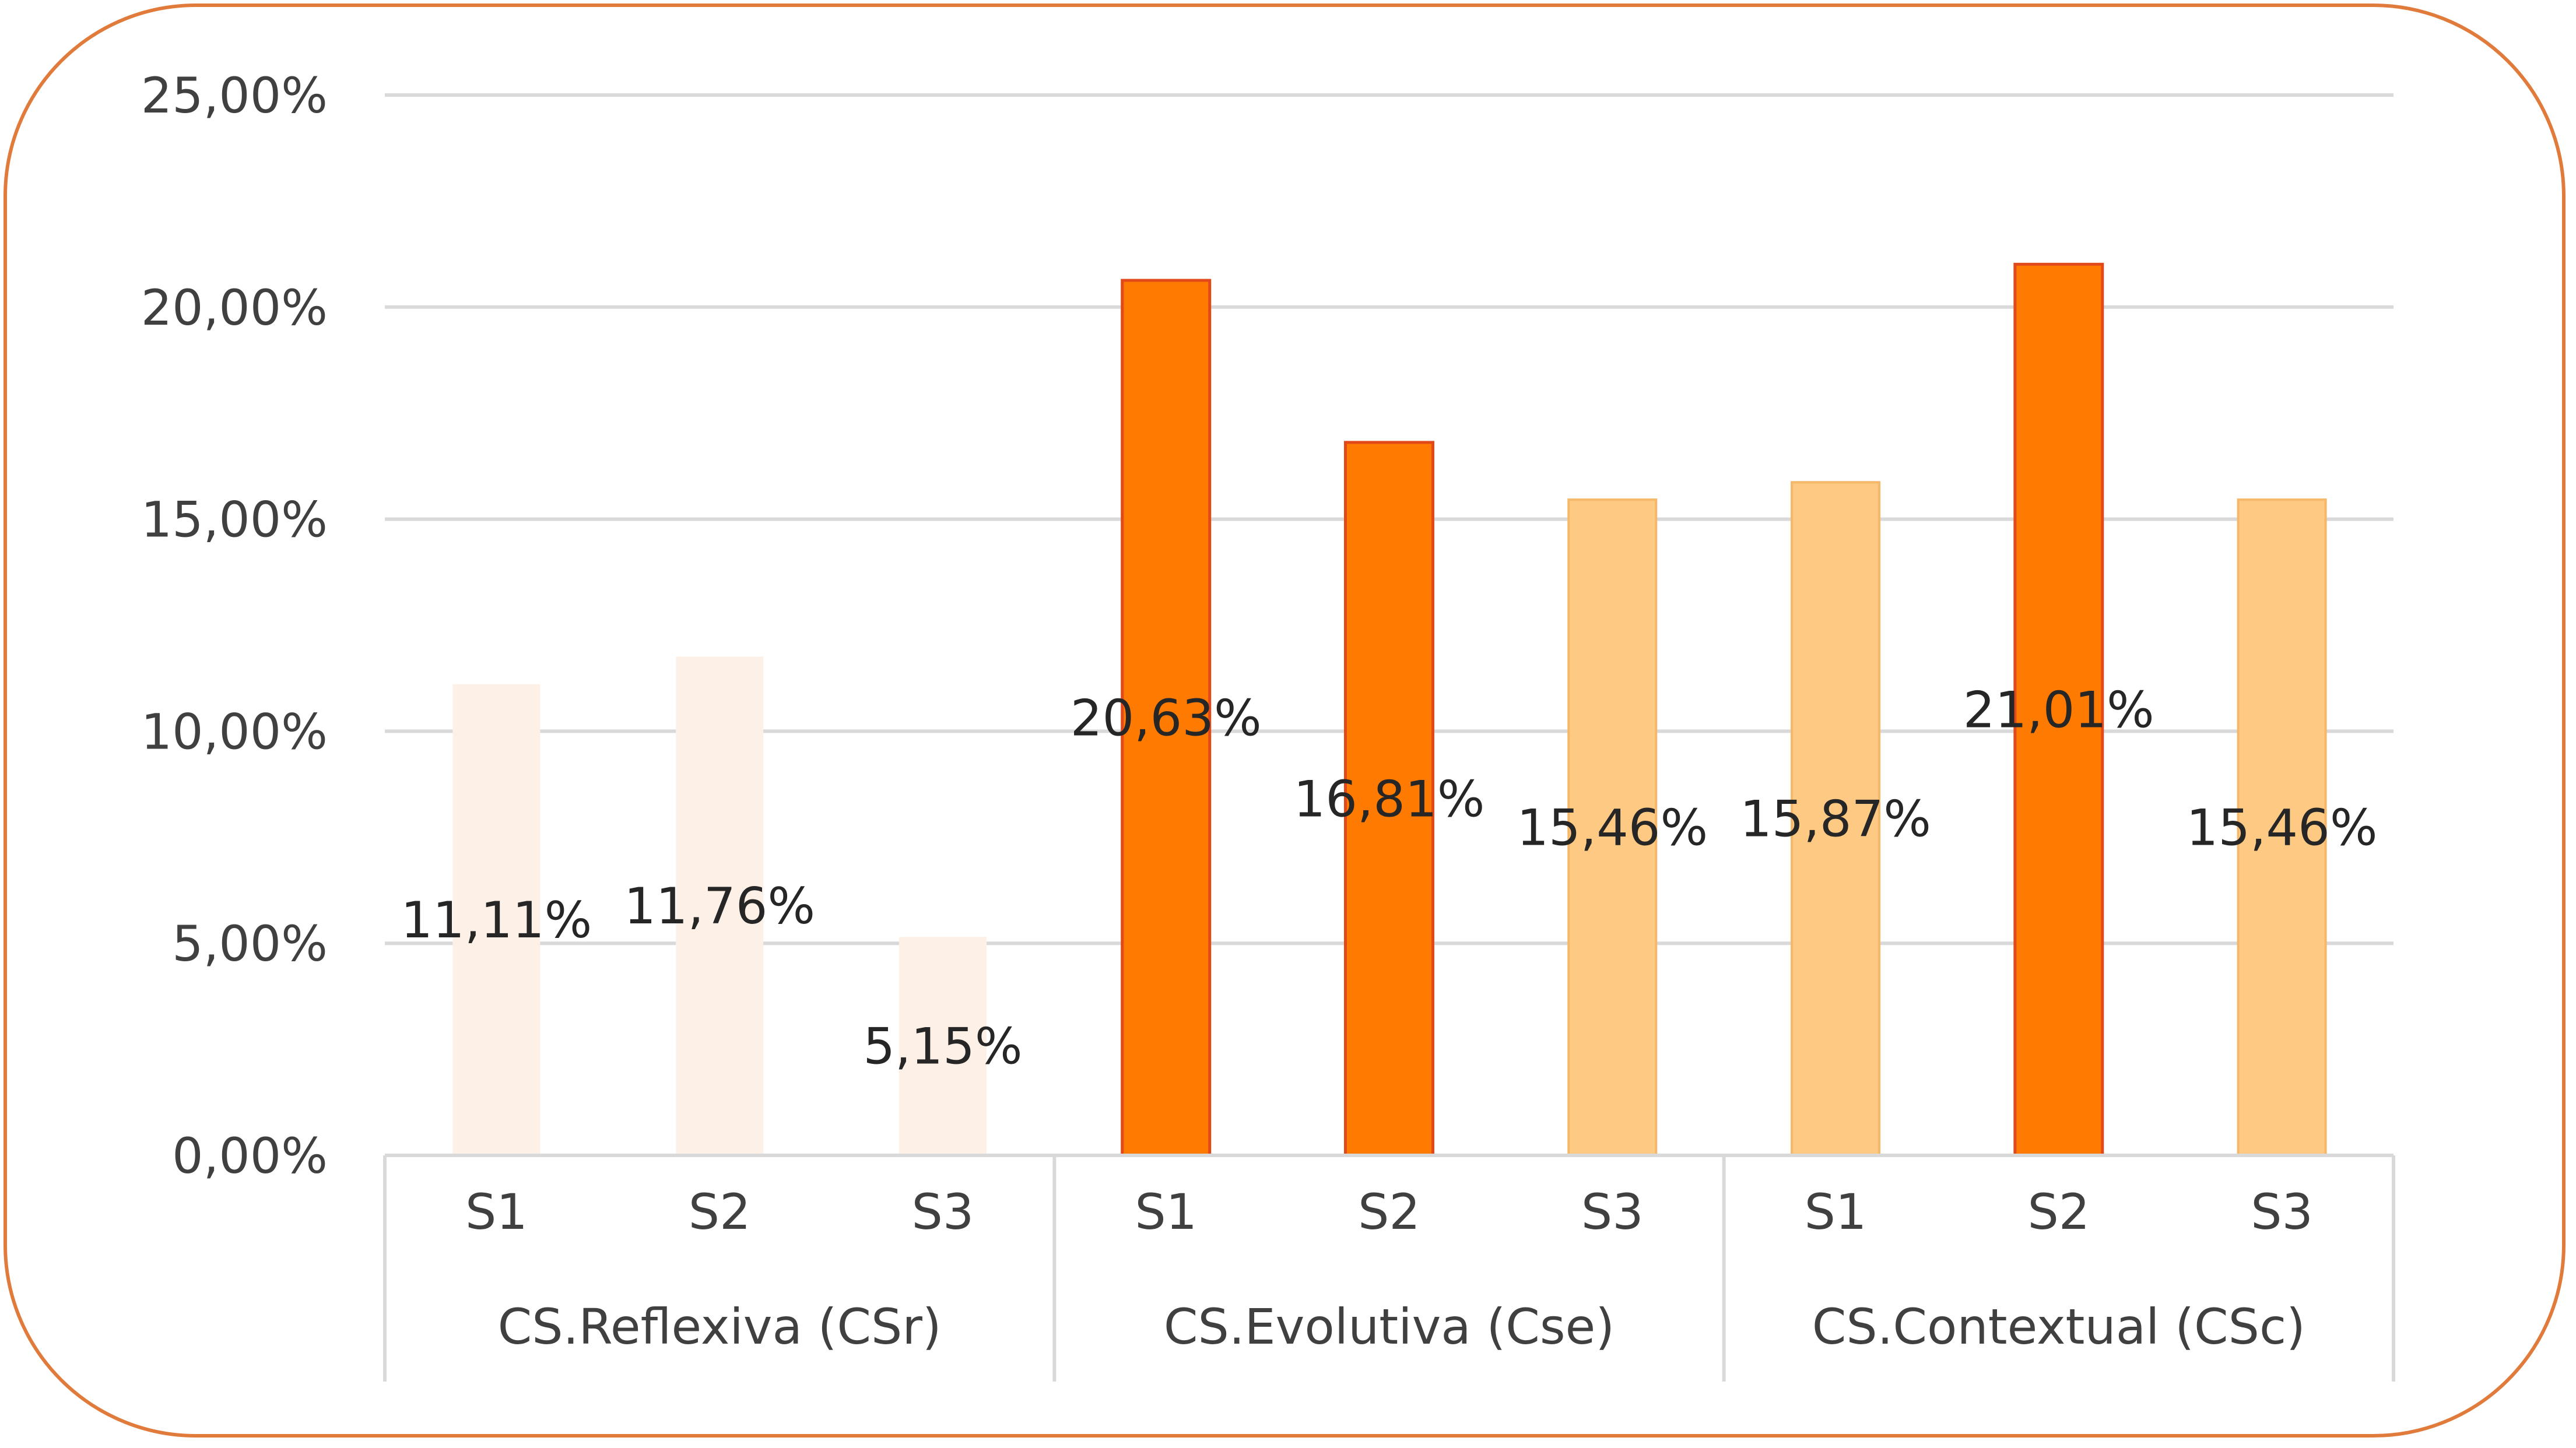  I want to click on data-label: 11,11%, so click(496, 920).